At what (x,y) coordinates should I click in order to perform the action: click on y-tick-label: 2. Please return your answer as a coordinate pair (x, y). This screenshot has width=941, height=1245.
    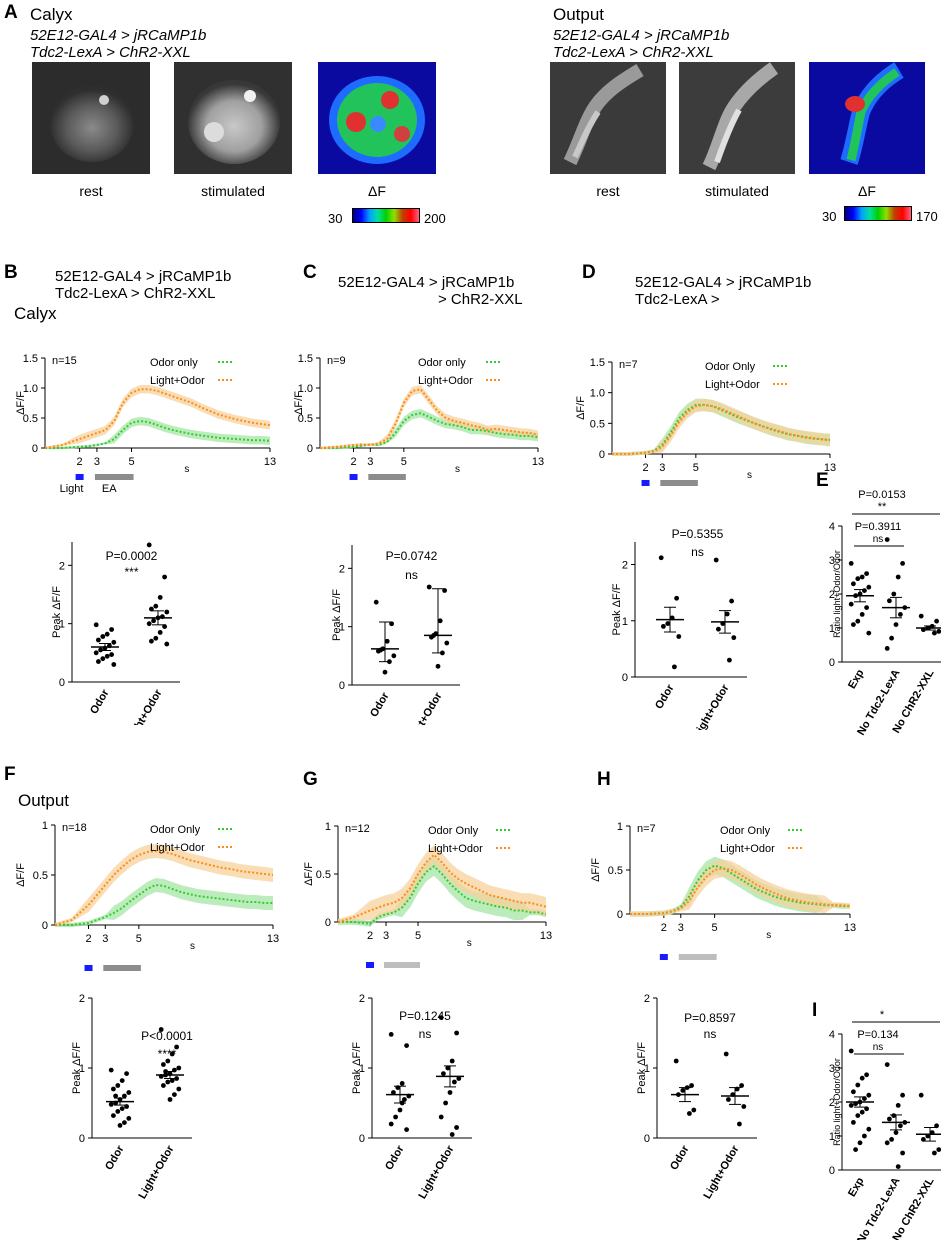
    Looking at the image, I should click on (832, 1103).